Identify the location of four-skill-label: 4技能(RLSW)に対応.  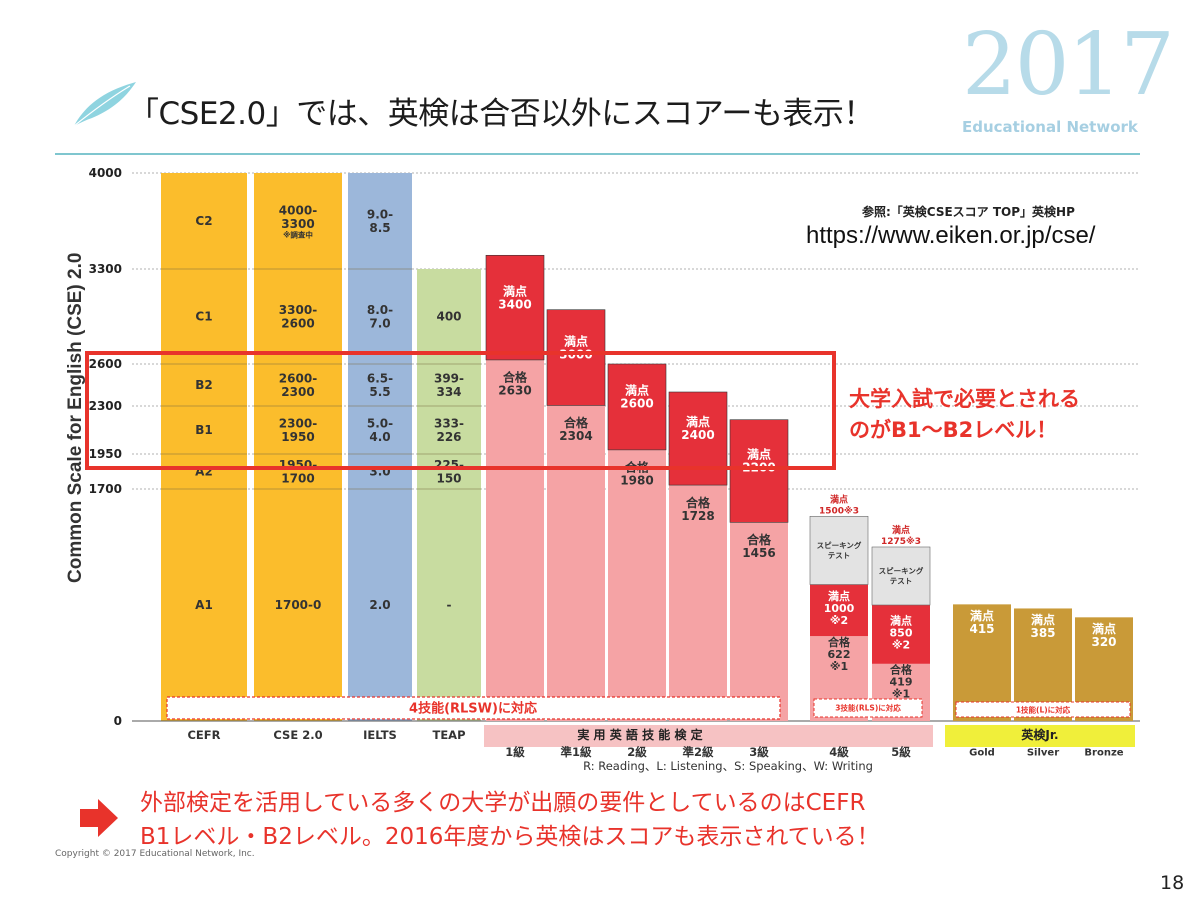
(473, 709).